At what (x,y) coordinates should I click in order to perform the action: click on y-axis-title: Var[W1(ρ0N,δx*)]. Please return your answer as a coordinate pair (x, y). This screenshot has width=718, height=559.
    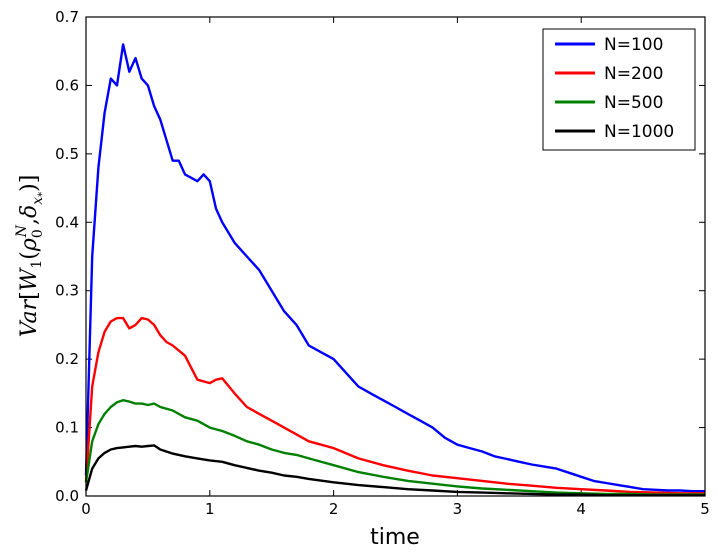
    Looking at the image, I should click on (31, 256).